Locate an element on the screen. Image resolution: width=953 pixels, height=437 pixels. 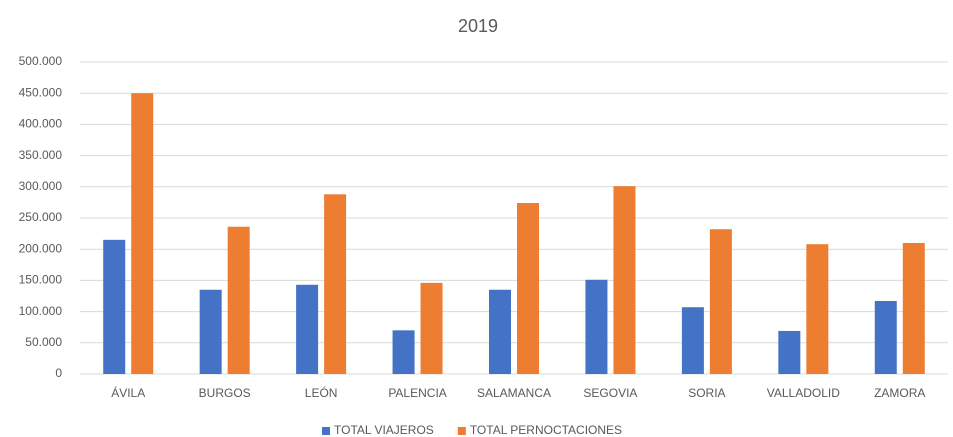
y-tick-label: 500.000 is located at coordinates (41, 61).